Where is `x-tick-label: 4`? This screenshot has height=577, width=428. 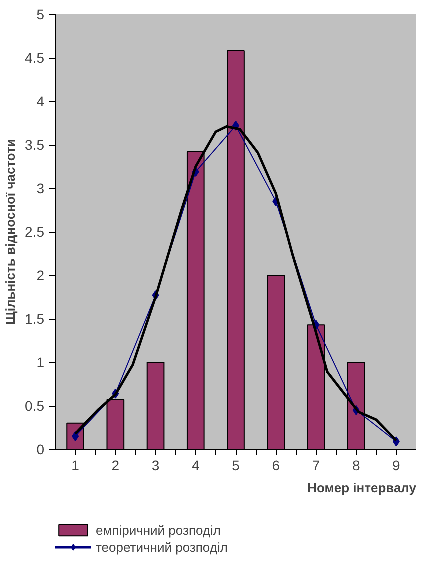
x-tick-label: 4 is located at coordinates (196, 466).